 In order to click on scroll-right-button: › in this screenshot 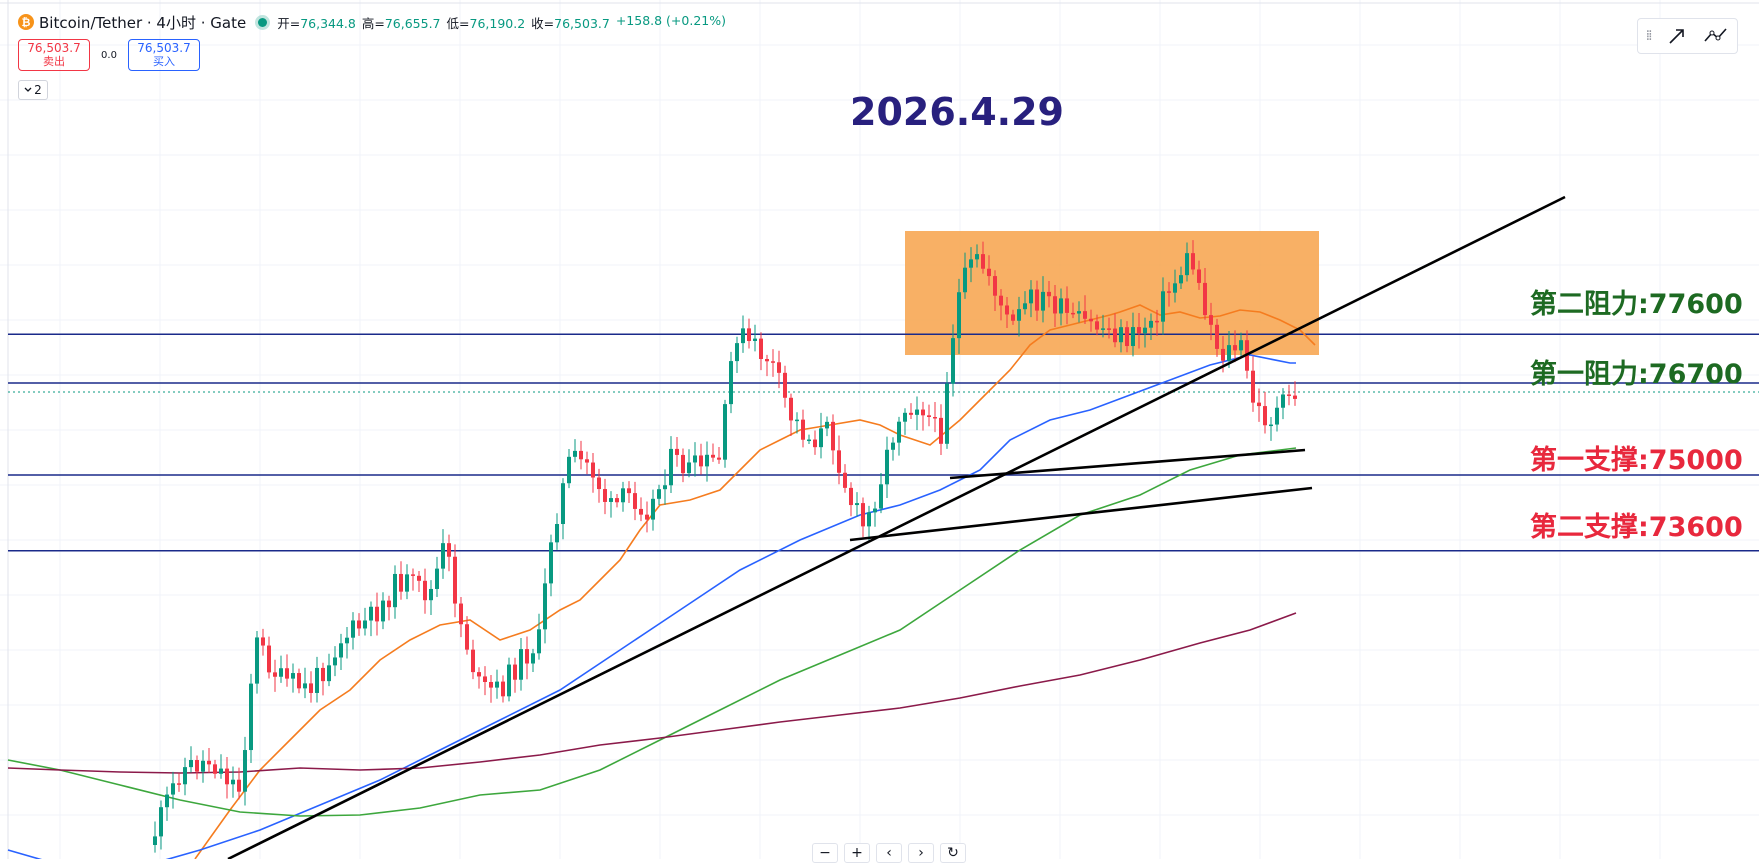, I will do `click(921, 853)`.